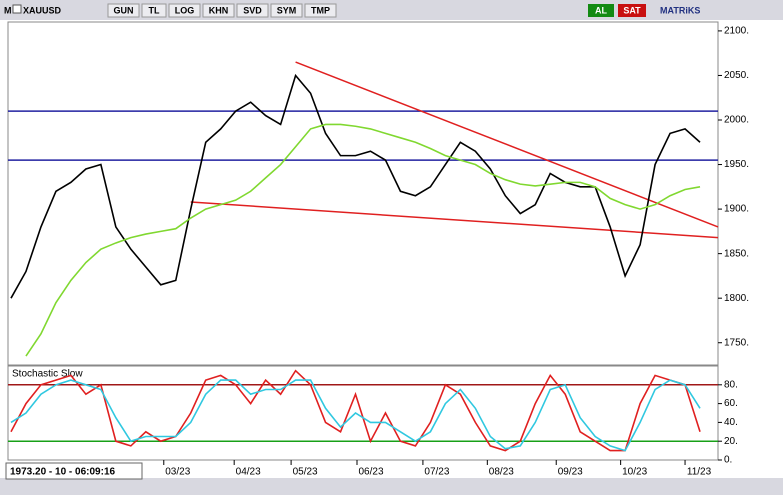 The image size is (783, 495). Describe the element at coordinates (17, 9) in the screenshot. I see `checkbox` at that location.